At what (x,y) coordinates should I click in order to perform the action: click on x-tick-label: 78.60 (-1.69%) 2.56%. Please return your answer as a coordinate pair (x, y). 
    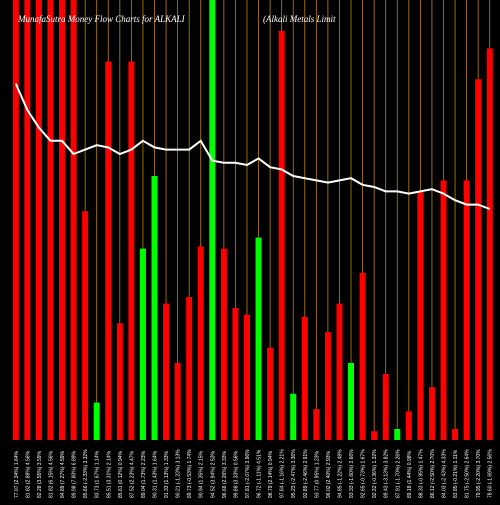
    Looking at the image, I should click on (491, 473).